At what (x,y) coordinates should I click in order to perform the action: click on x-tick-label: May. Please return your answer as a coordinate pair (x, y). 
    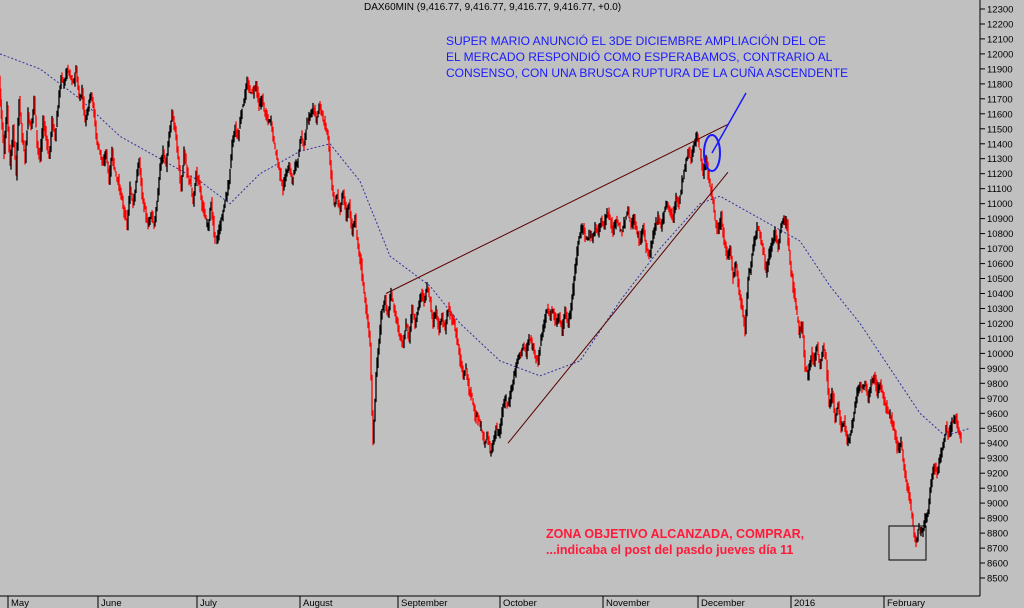
    Looking at the image, I should click on (20, 603).